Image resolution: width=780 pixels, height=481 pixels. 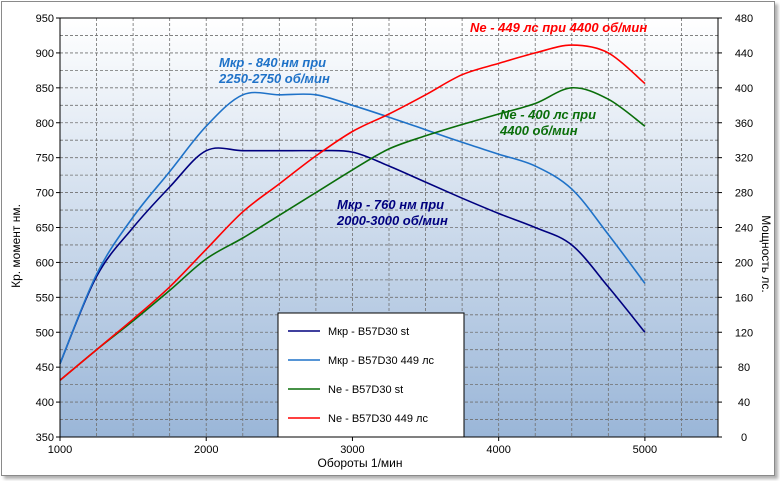 What do you see at coordinates (744, 403) in the screenshot?
I see `right-tick-label: 40` at bounding box center [744, 403].